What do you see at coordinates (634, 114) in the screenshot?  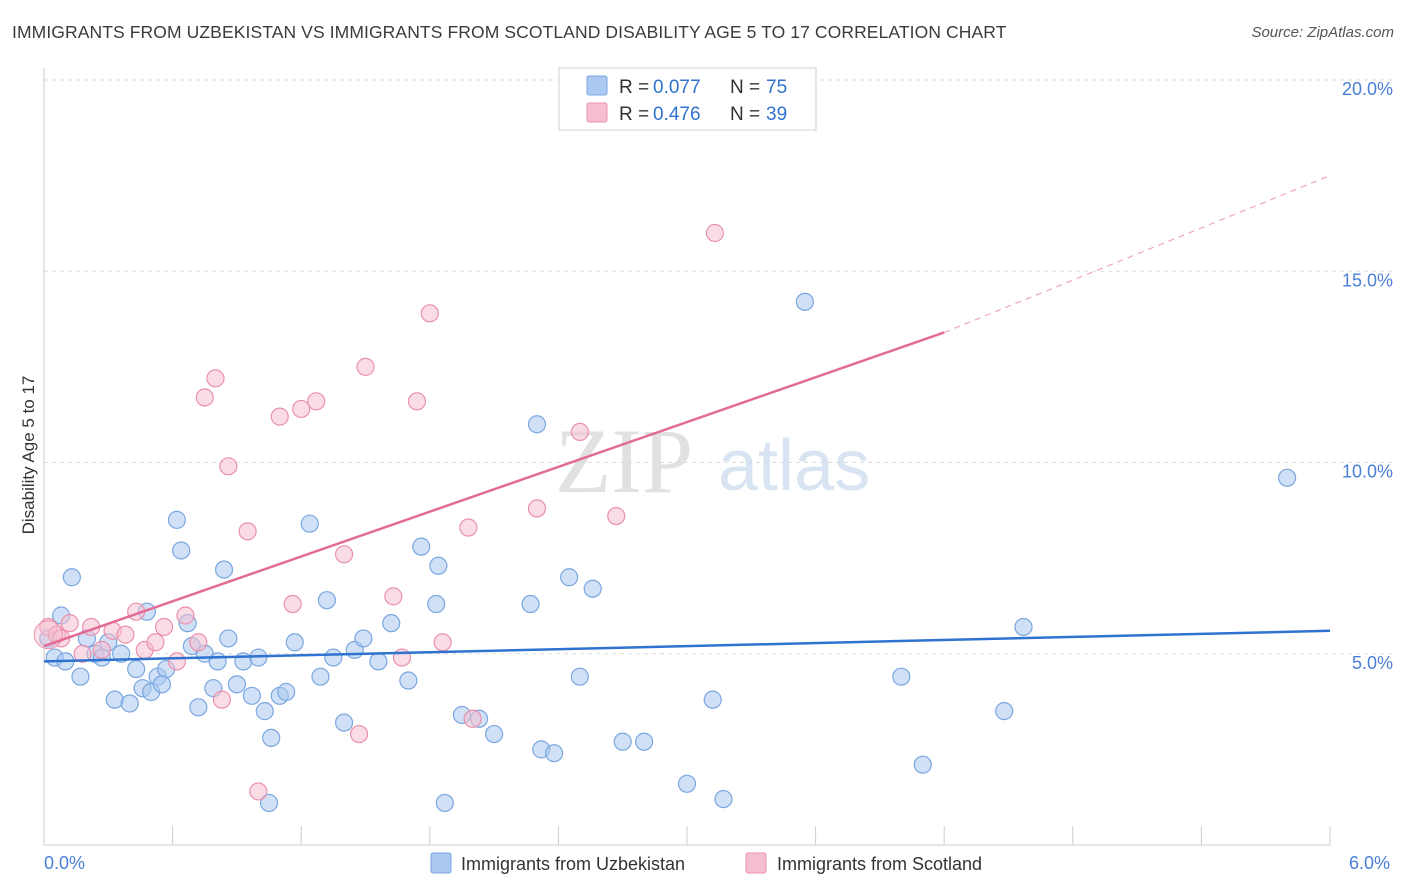 I see `legend-r-label-scotland: R =` at bounding box center [634, 114].